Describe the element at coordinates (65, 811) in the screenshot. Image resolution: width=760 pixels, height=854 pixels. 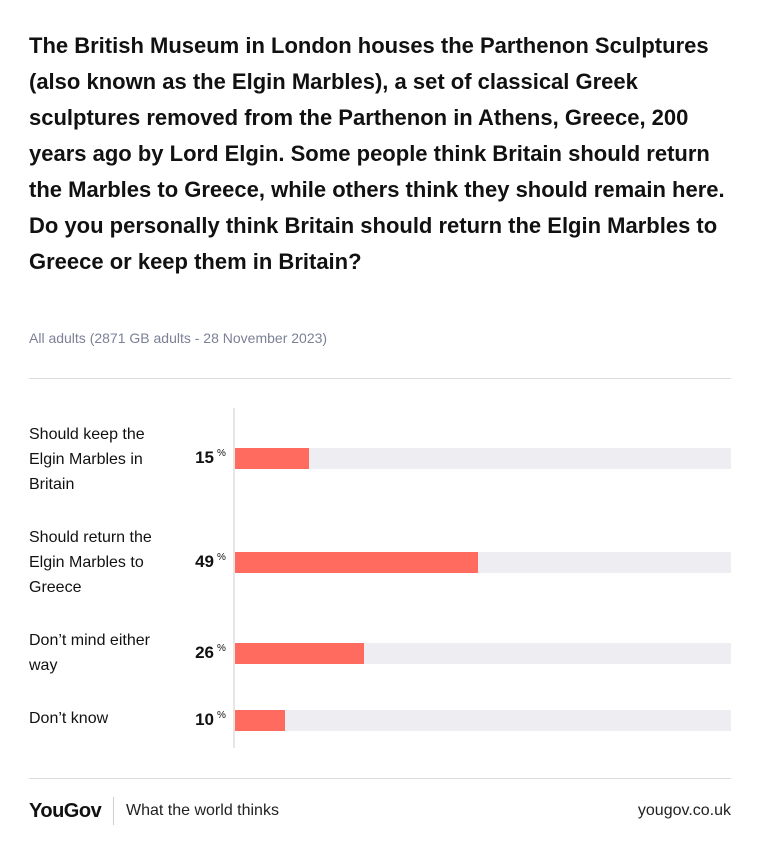
I see `yougov-logo: YouGov` at that location.